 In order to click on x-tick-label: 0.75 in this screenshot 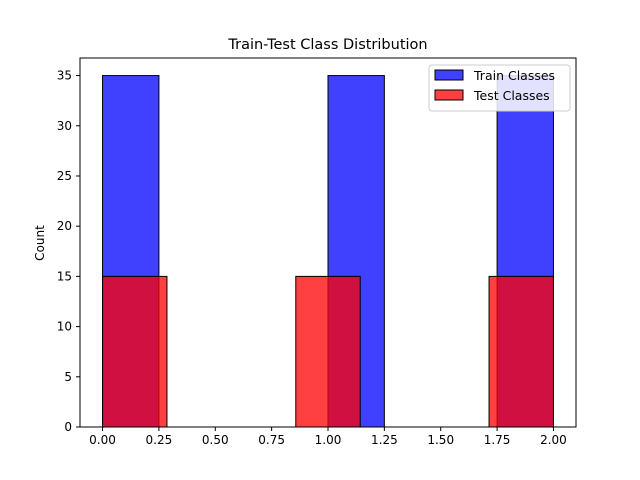, I will do `click(271, 440)`.